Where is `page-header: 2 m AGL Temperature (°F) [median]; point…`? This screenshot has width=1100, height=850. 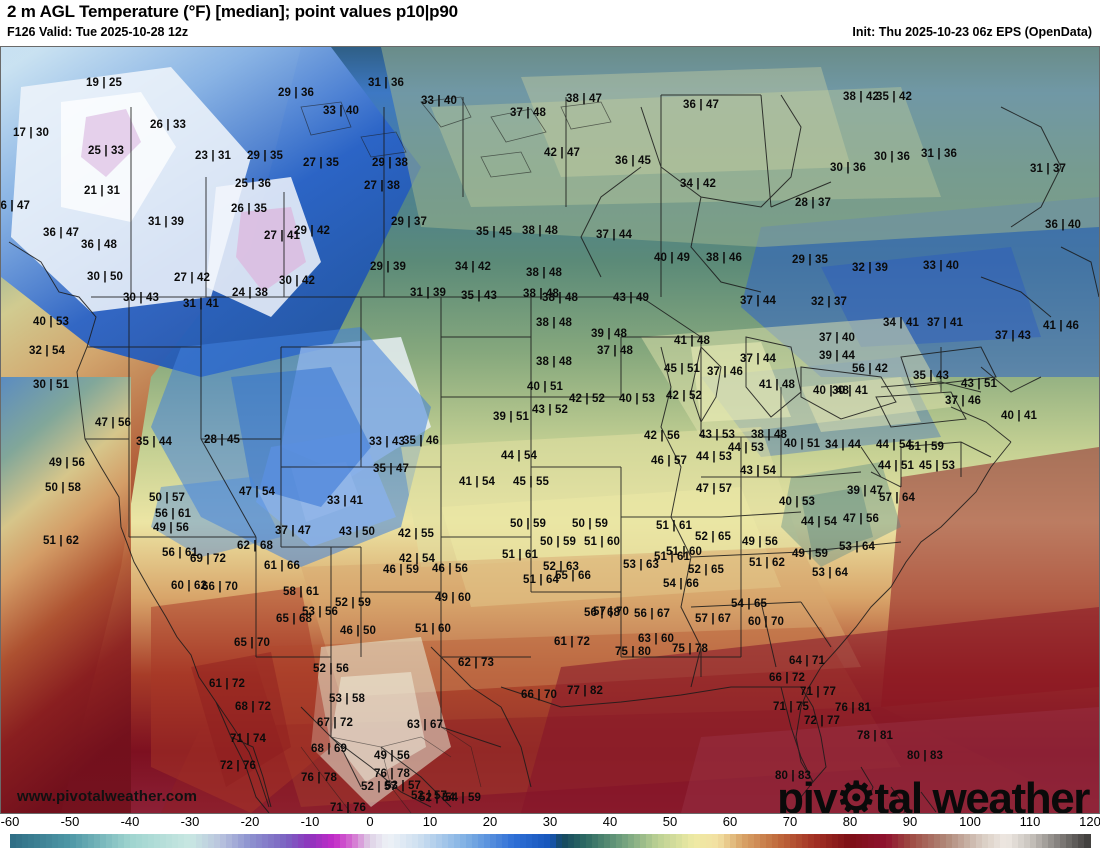
page-header: 2 m AGL Temperature (°F) [median]; point… is located at coordinates (550, 24).